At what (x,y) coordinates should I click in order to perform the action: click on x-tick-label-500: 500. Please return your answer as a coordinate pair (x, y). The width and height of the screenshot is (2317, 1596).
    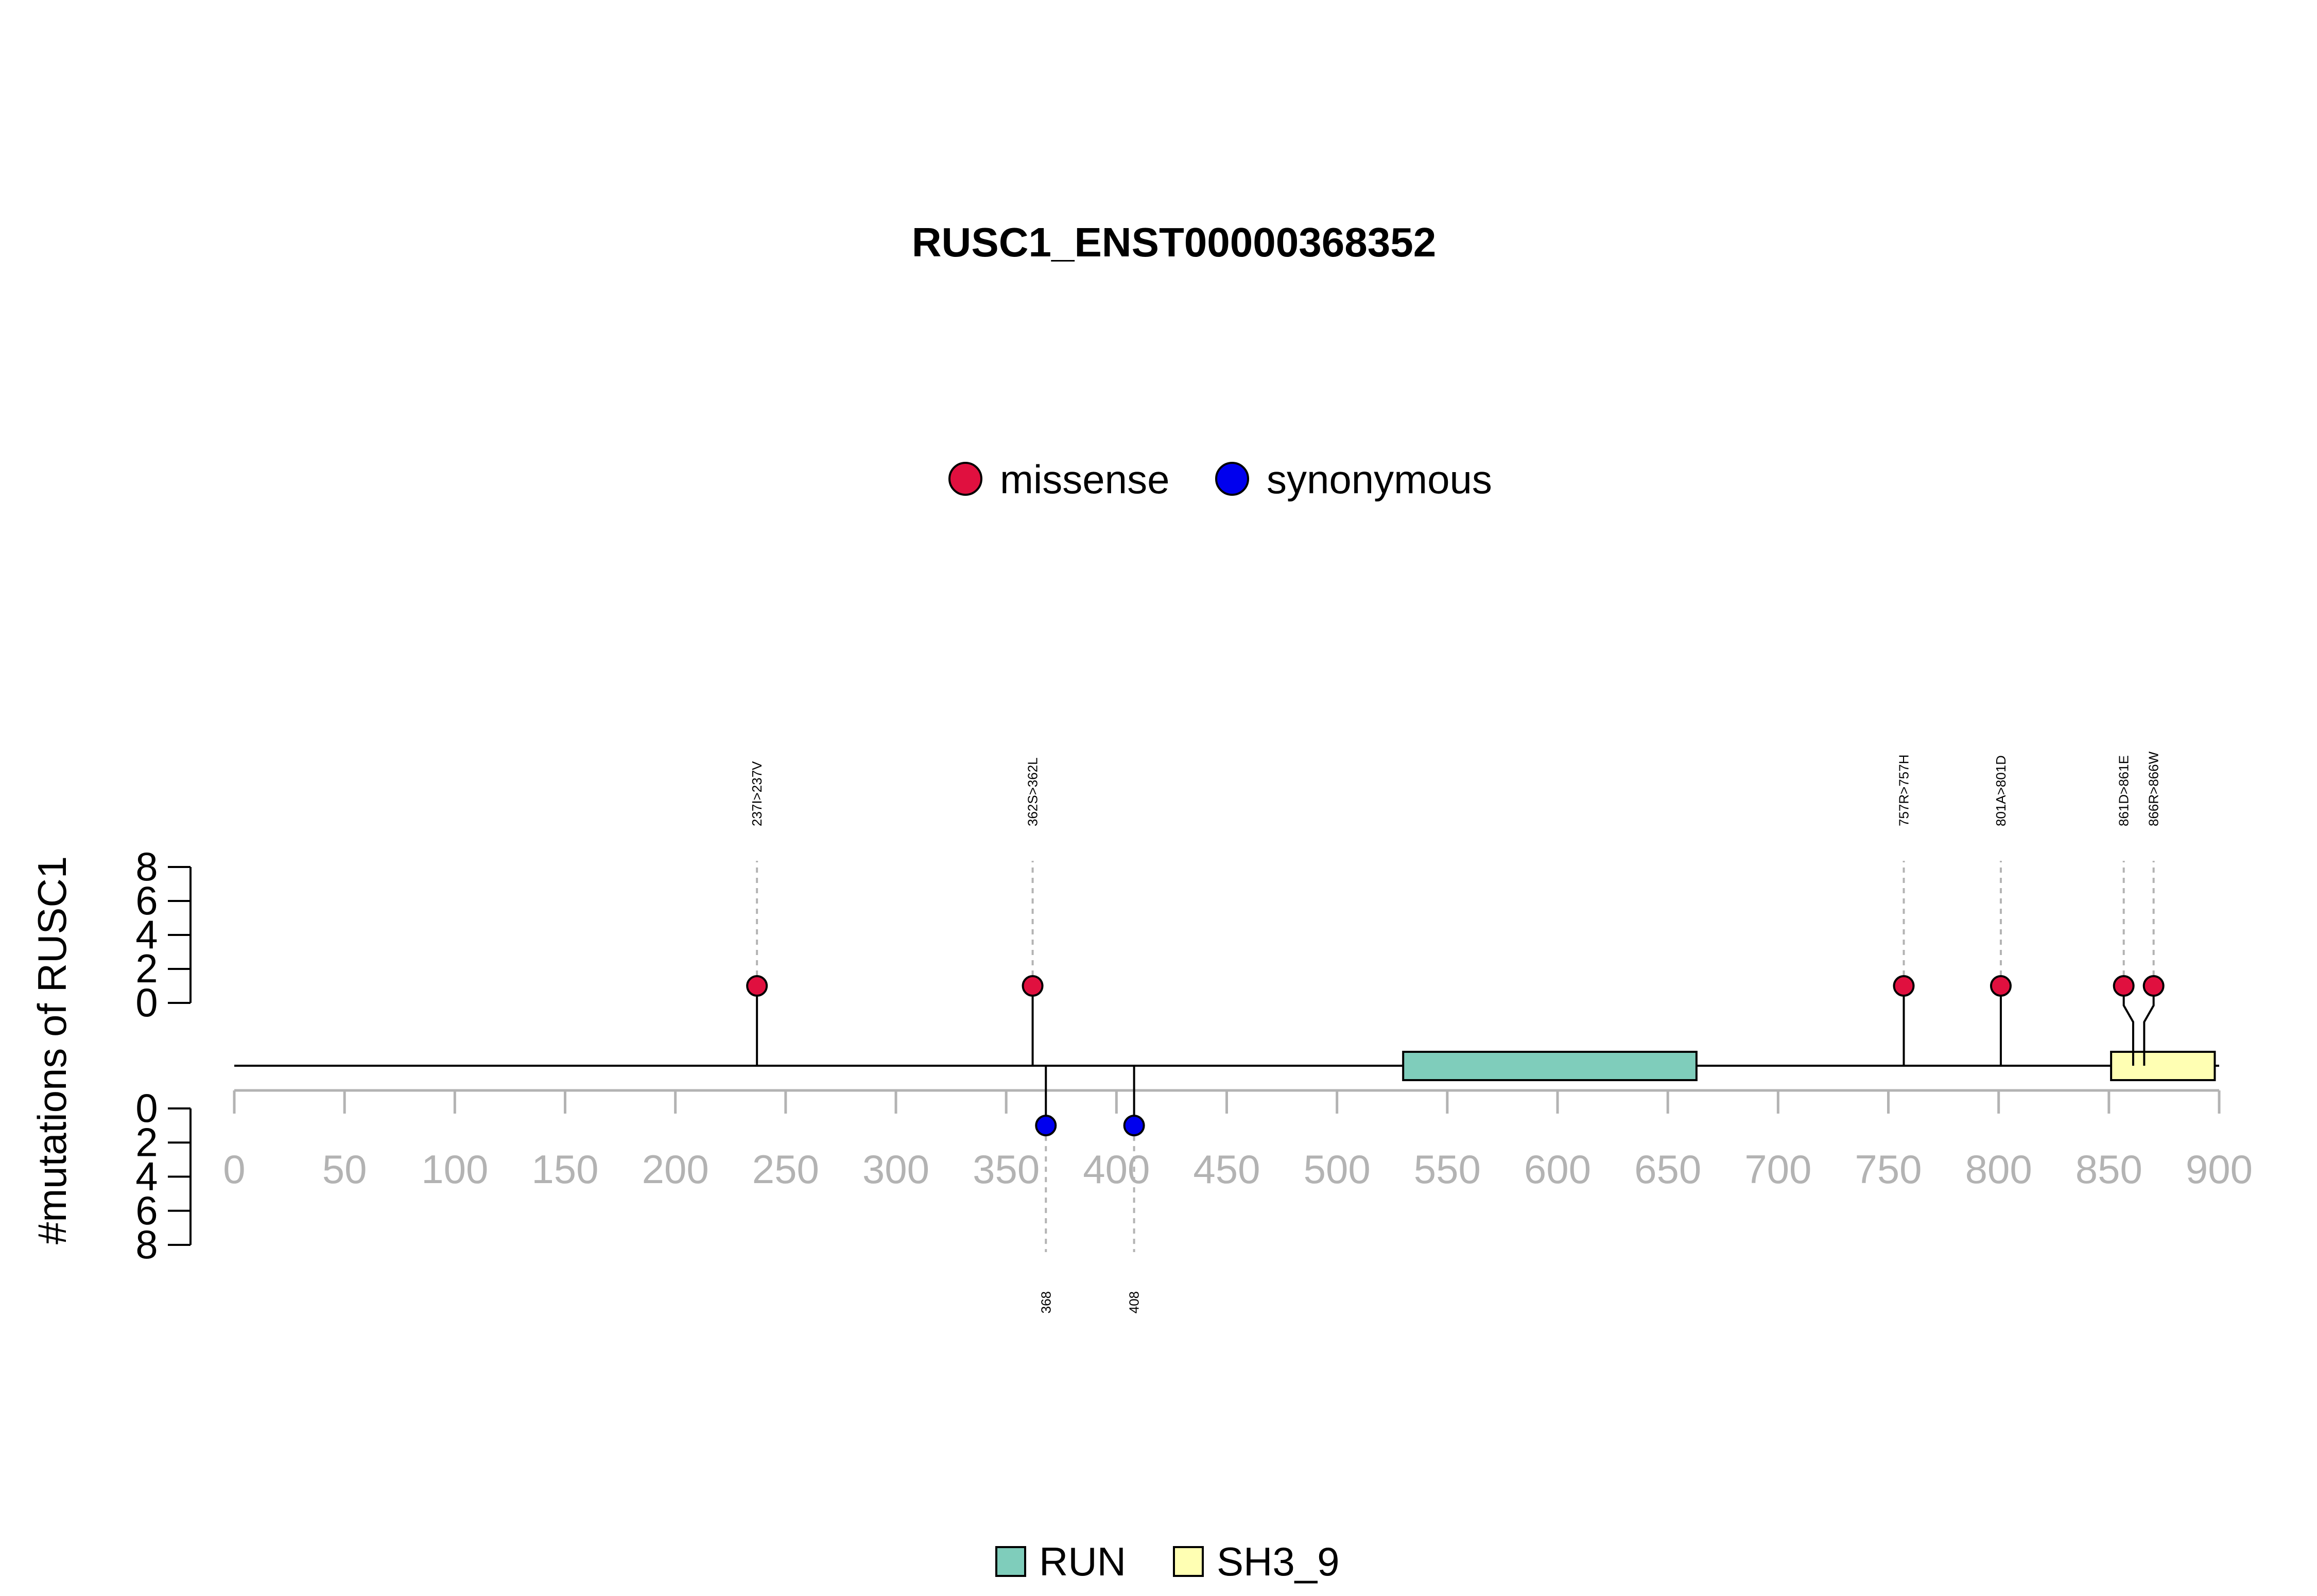
    Looking at the image, I should click on (1337, 1170).